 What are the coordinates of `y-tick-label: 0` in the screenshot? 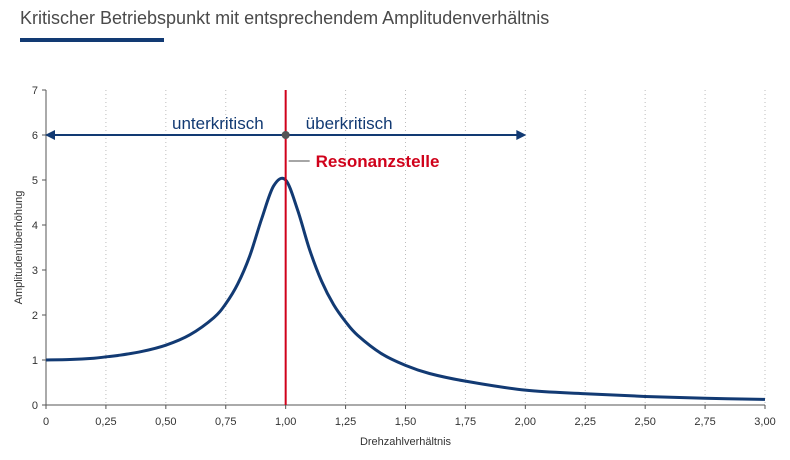 It's located at (35, 406).